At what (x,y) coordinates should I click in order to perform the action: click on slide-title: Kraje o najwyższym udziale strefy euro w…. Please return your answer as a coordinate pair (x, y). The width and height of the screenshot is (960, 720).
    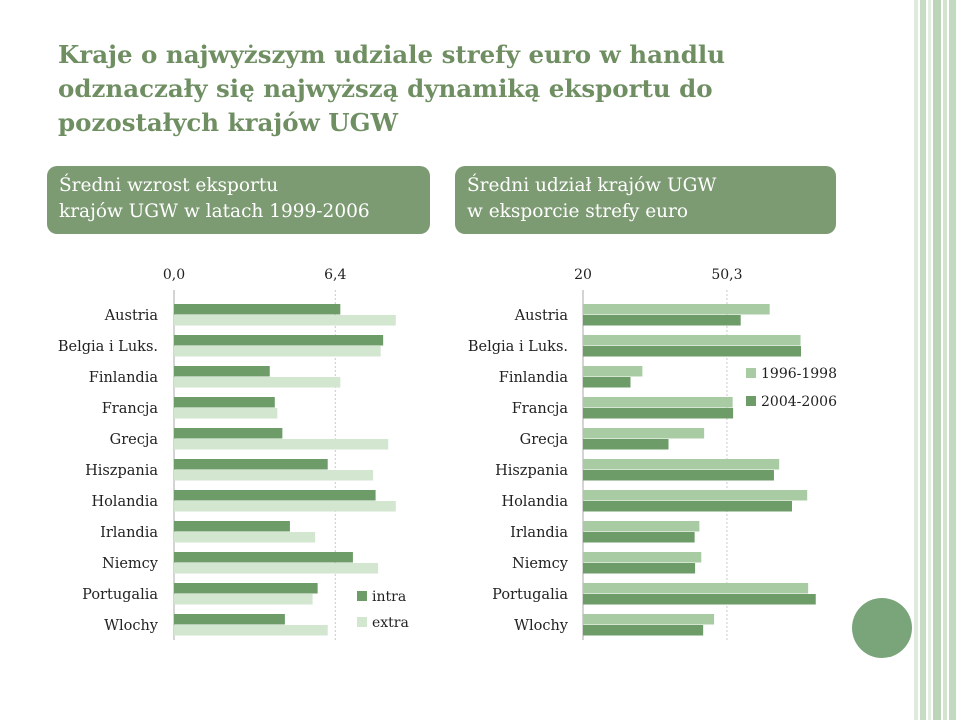
    Looking at the image, I should click on (392, 88).